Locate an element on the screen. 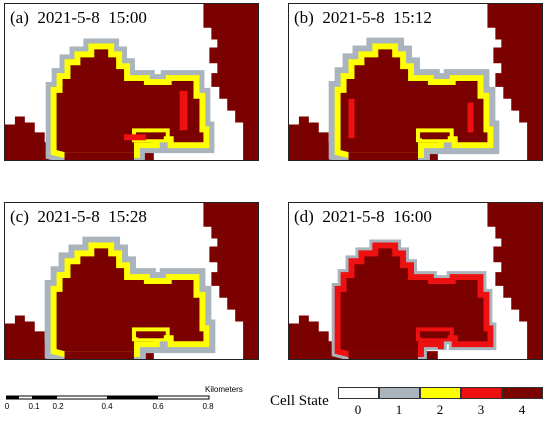 The width and height of the screenshot is (550, 424). legend-value-1: 1 is located at coordinates (399, 409).